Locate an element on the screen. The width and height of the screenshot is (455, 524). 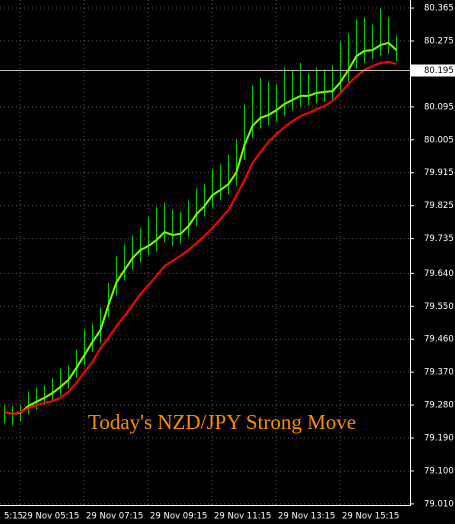
y-tick-label: 79.640 is located at coordinates (439, 274).